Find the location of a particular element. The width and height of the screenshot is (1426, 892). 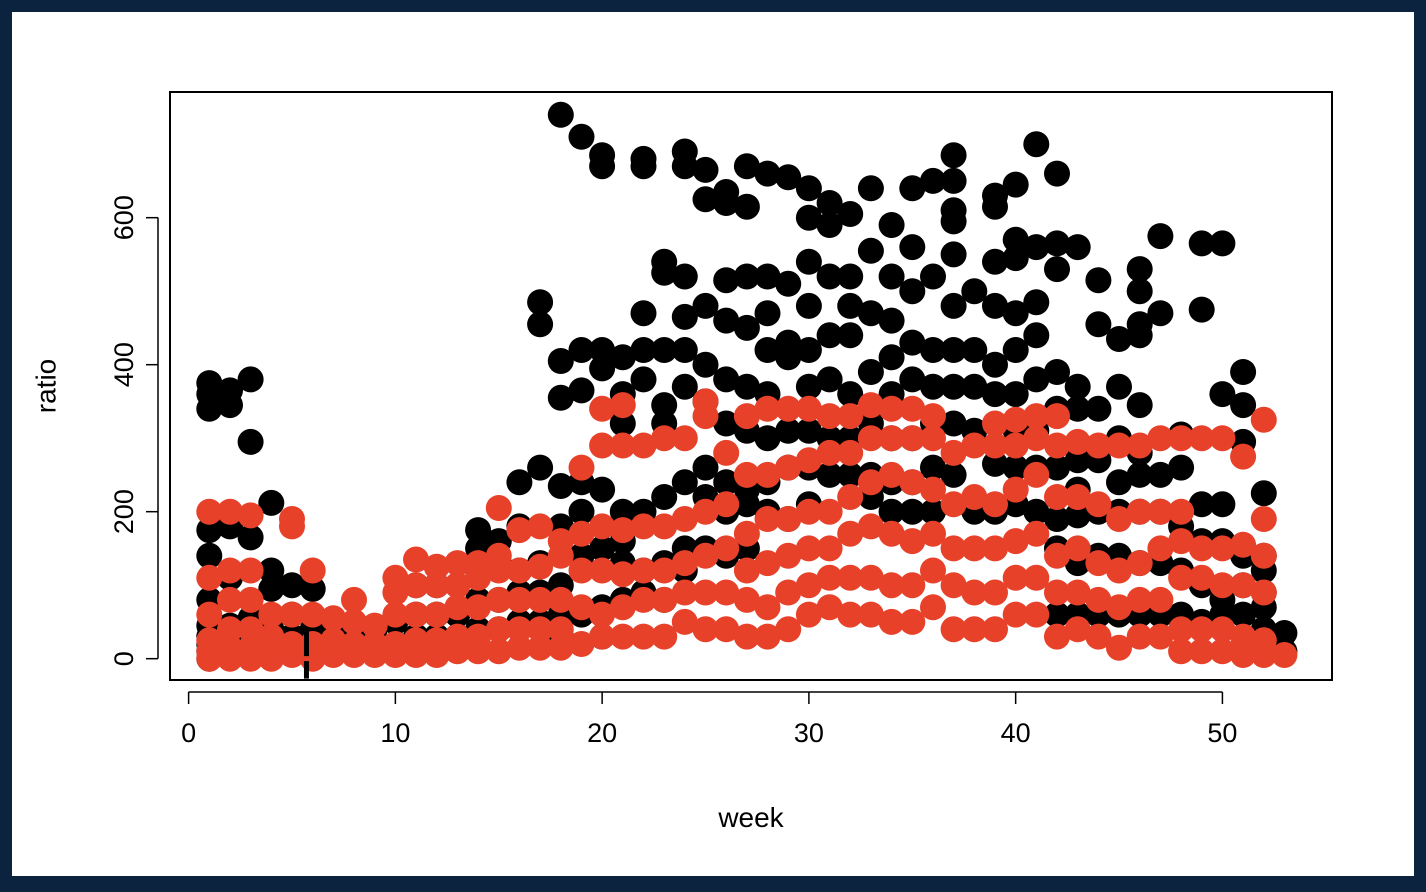

x-axis: 0 10 20 30 40 50 is located at coordinates (709, 719).